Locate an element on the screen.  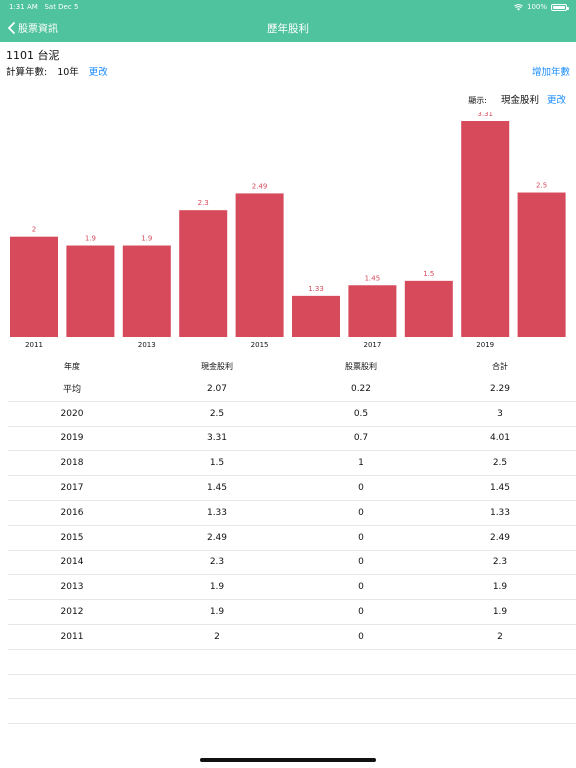
table-row: 2016 1.33 0 1.33 is located at coordinates (292, 513).